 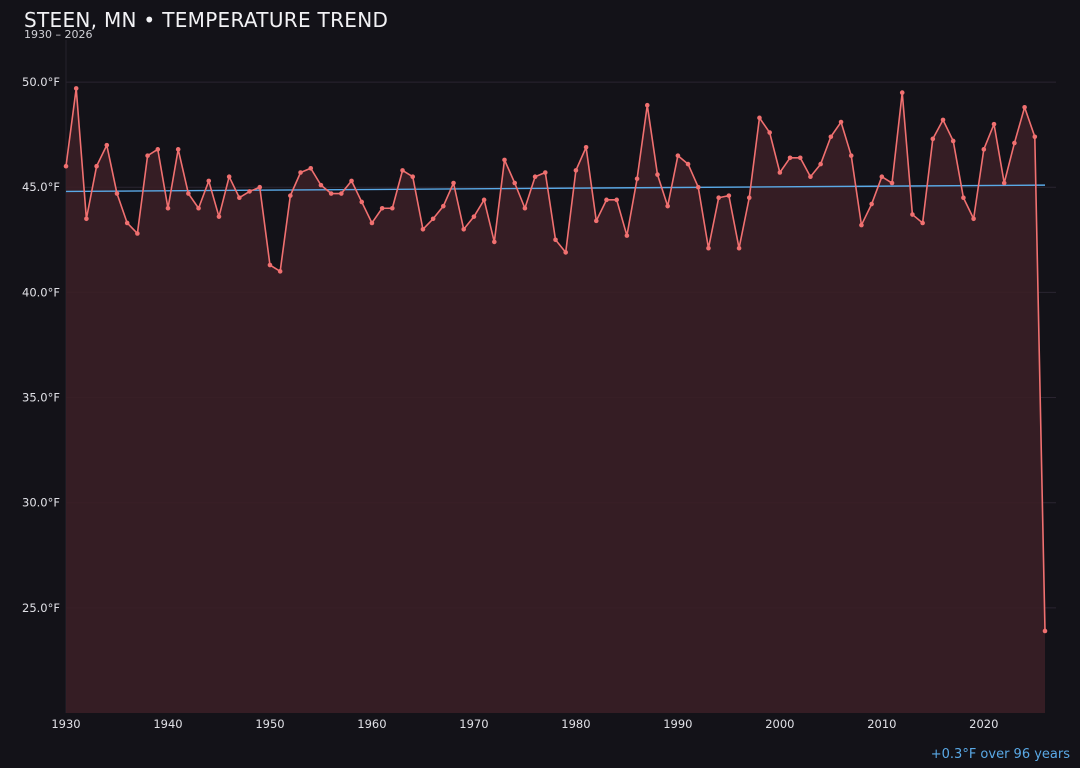 I want to click on y-tick-label: 40.0°F, so click(x=41, y=292).